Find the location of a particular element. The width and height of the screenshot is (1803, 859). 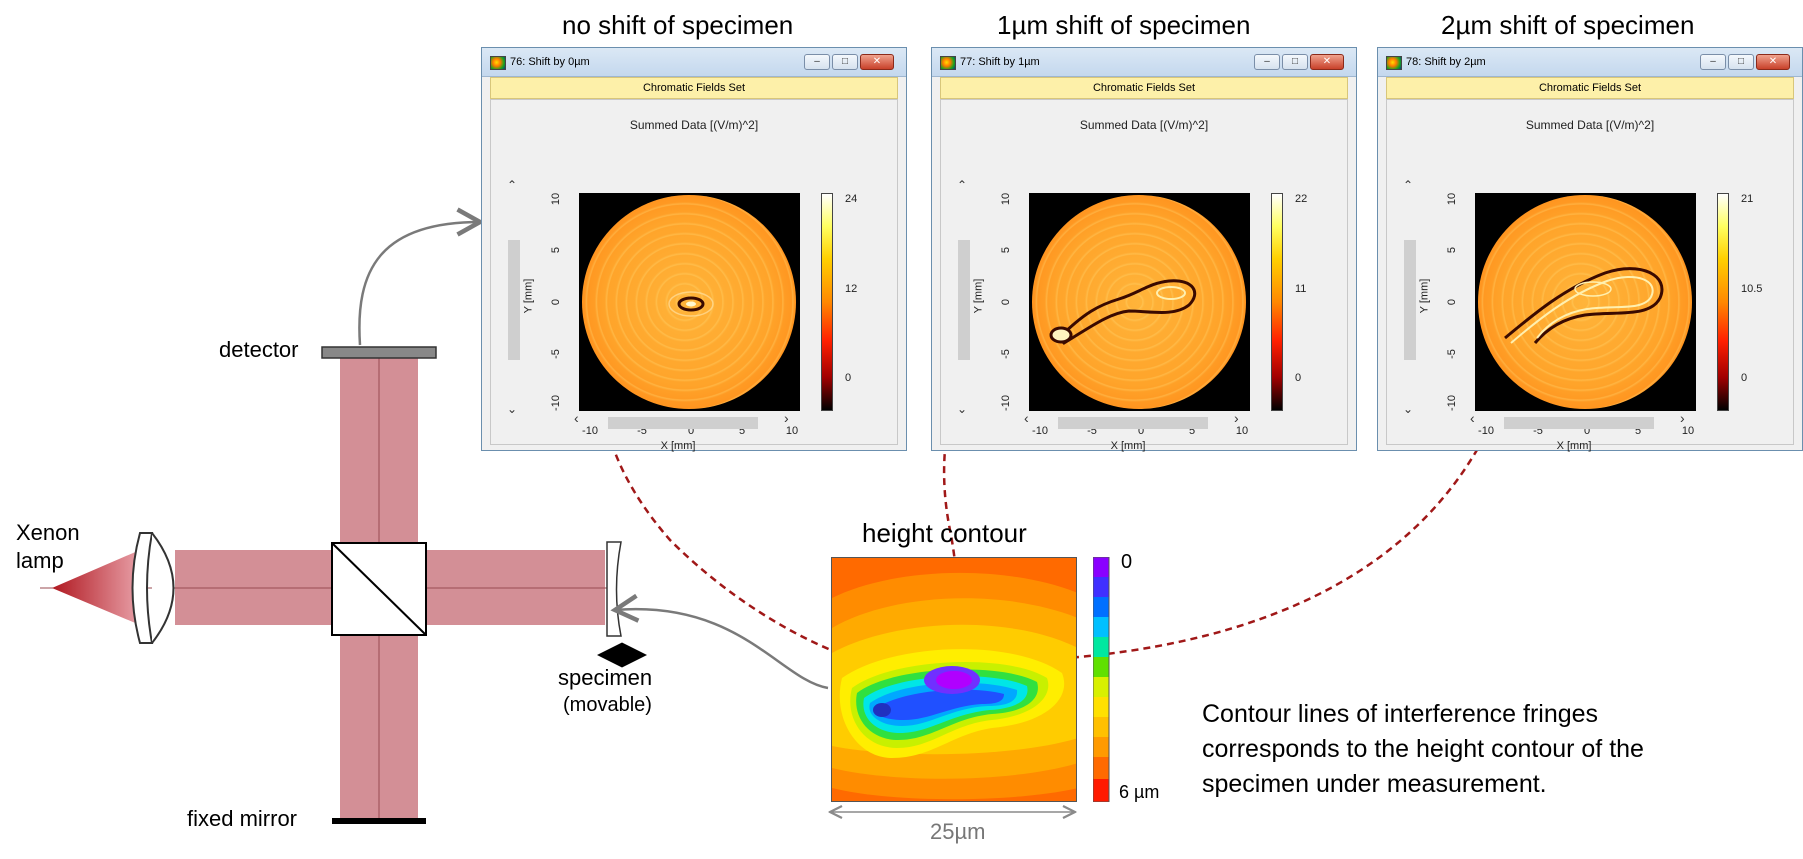

fringe-band is located at coordinates (1584, 305).